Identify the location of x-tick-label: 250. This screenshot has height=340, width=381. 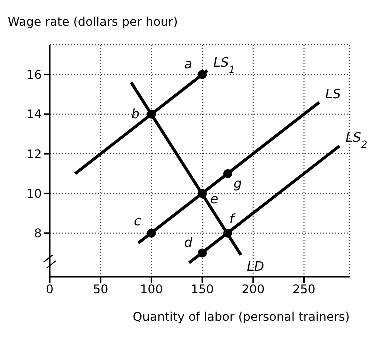
(304, 289).